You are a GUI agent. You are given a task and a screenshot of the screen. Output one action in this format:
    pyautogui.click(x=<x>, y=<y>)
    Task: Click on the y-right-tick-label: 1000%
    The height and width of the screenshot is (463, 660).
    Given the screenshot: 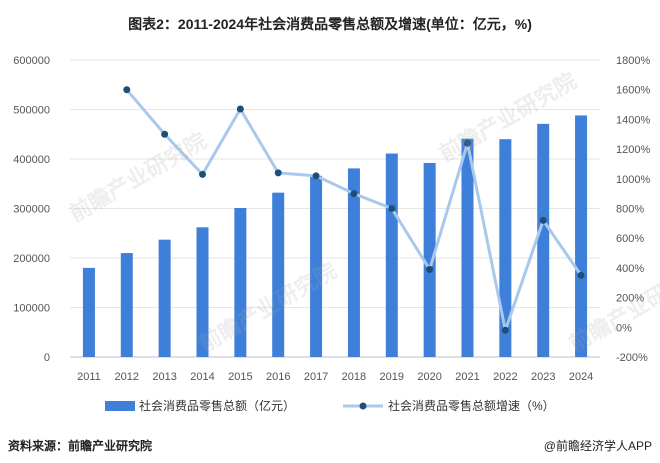 What is the action you would take?
    pyautogui.click(x=633, y=180)
    